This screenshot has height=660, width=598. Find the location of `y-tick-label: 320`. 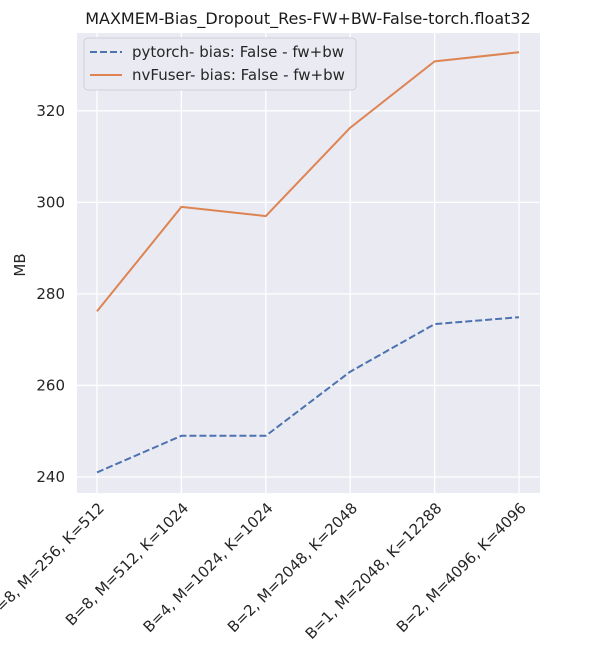

y-tick-label: 320 is located at coordinates (50, 111).